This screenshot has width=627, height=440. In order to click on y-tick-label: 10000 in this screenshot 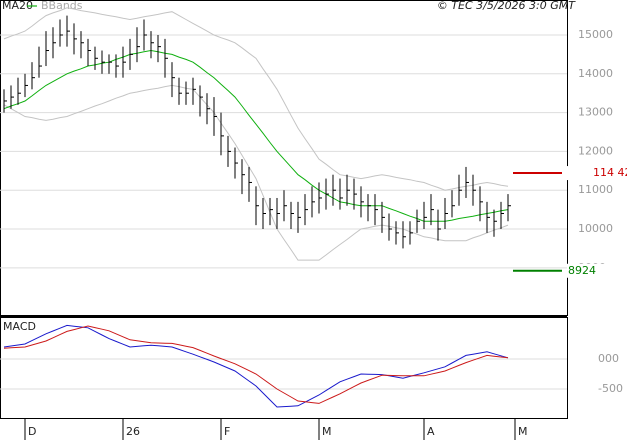, I will do `click(595, 228)`.